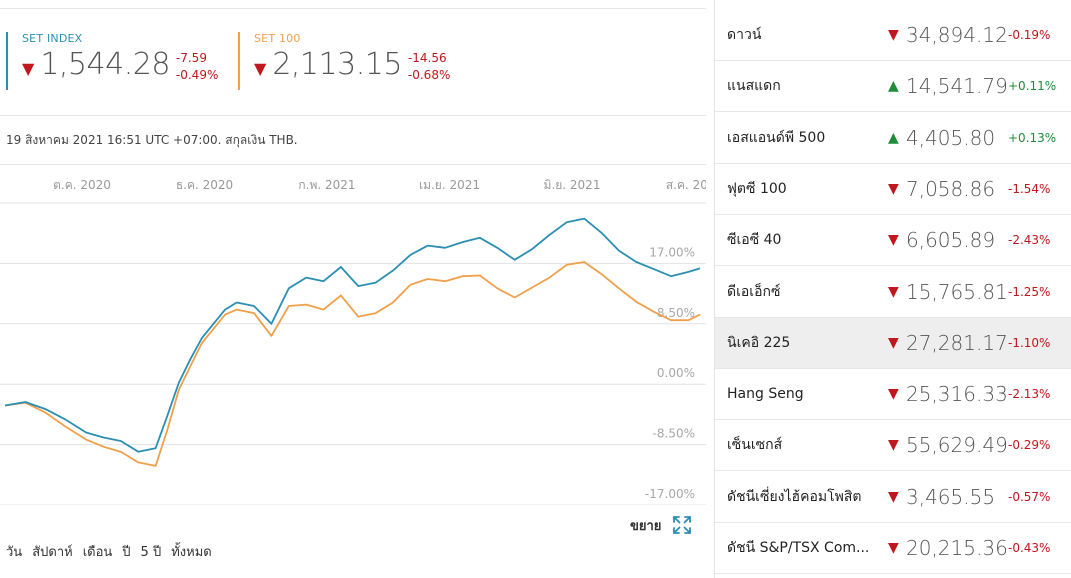  I want to click on index-row: ดัชนีเซี่ยงไฮ้คอมโพสิต ▼ 3,465.55 -0.57%, so click(893, 497).